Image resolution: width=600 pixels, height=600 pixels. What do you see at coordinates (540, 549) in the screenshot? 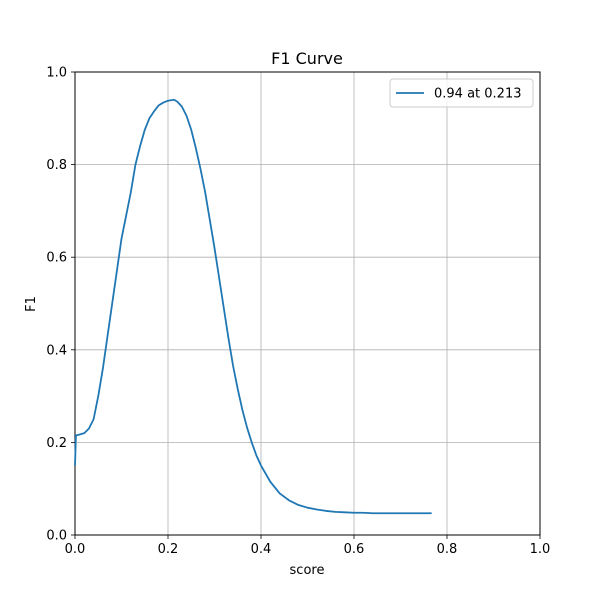
I see `x-tick-label: 1.0` at bounding box center [540, 549].